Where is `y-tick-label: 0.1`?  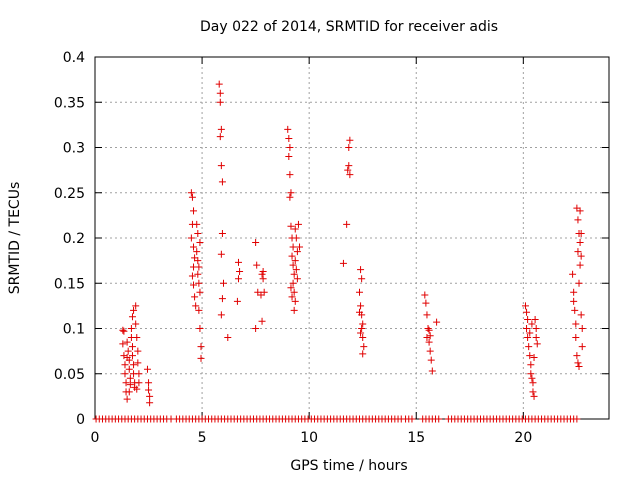 y-tick-label: 0.1 is located at coordinates (74, 330).